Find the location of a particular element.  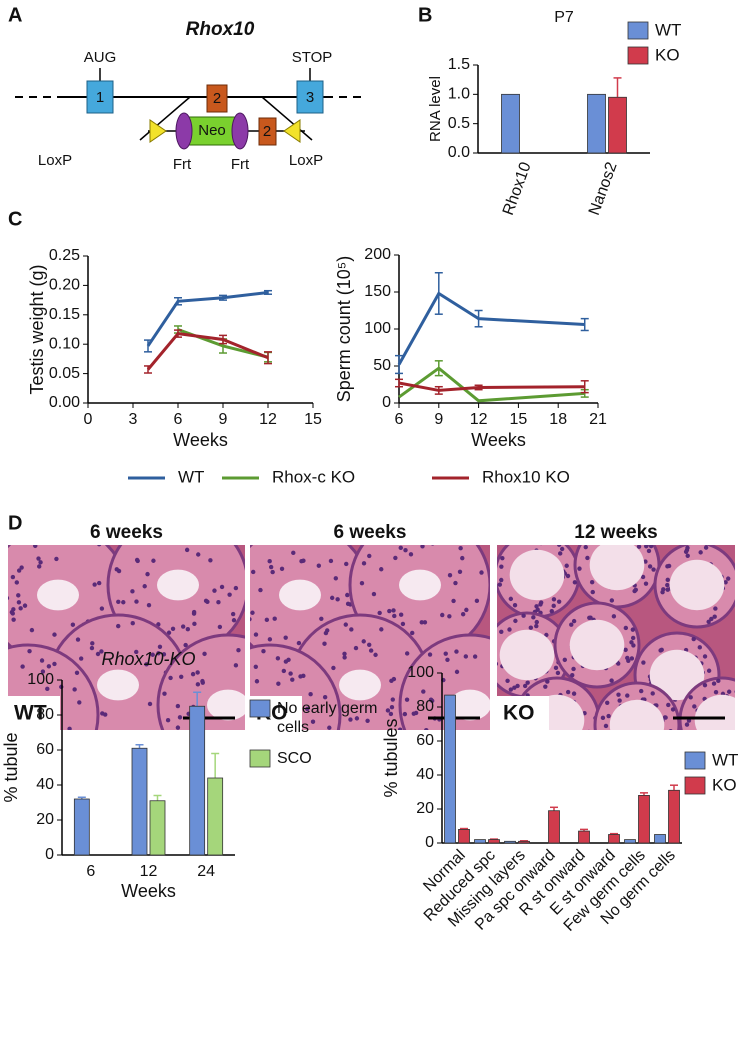

y-tick-label: 0.10 is located at coordinates (64, 343).